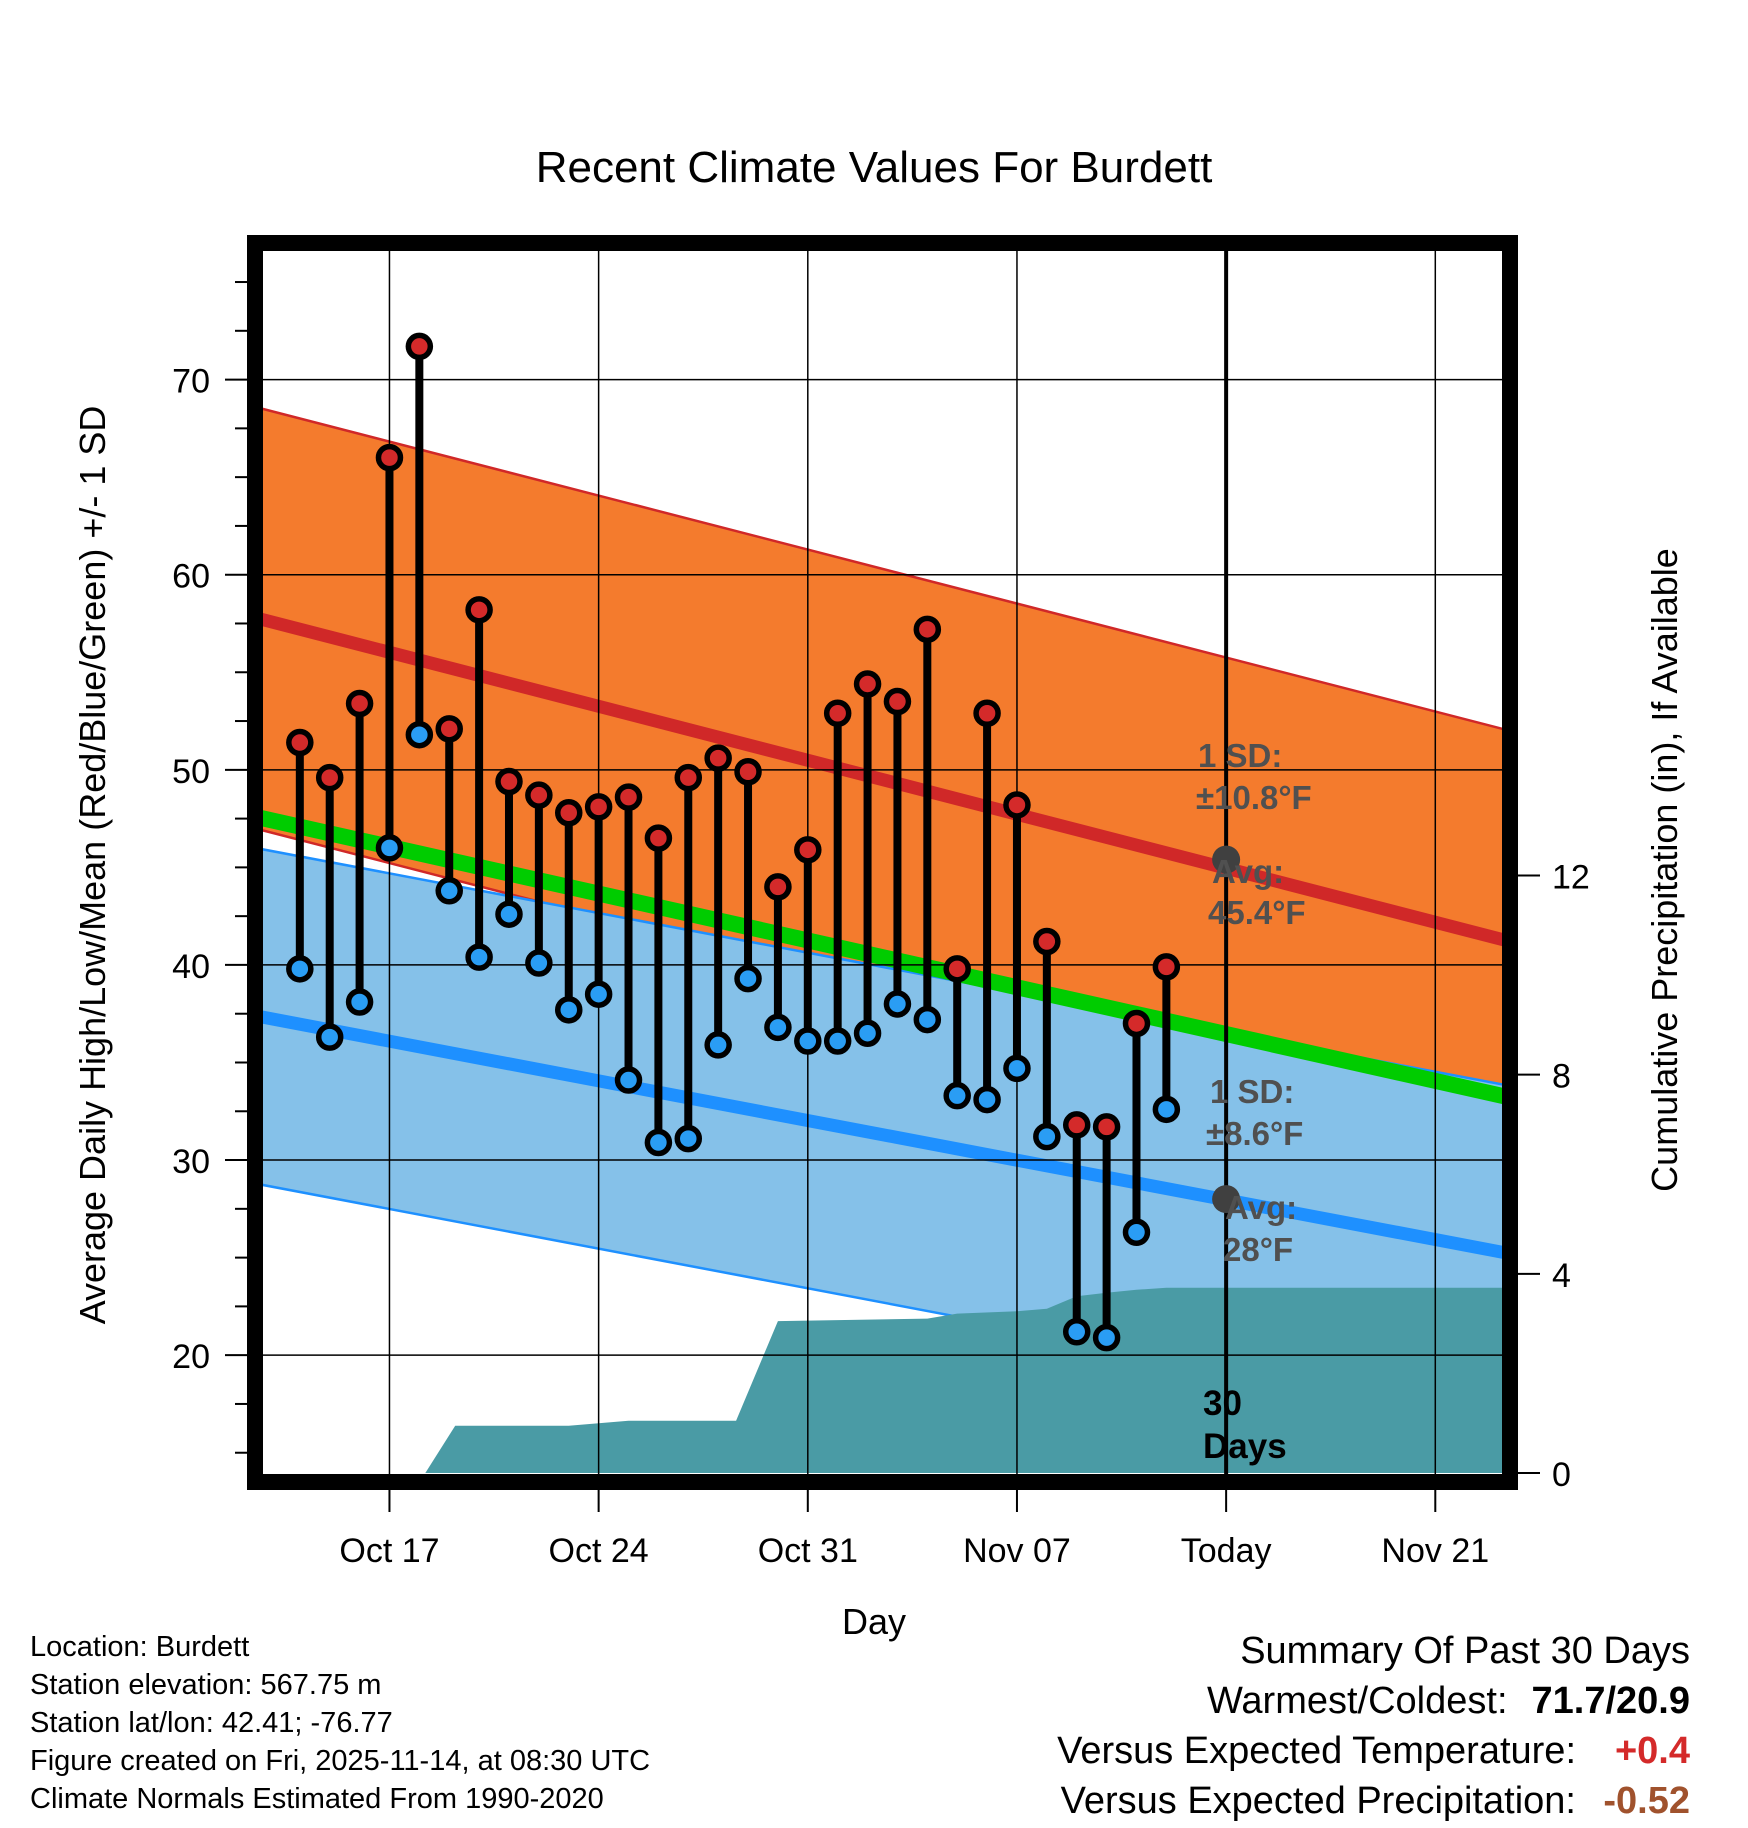 The width and height of the screenshot is (1748, 1828). What do you see at coordinates (1258, 1249) in the screenshot?
I see `low-avg-value: 28°F` at bounding box center [1258, 1249].